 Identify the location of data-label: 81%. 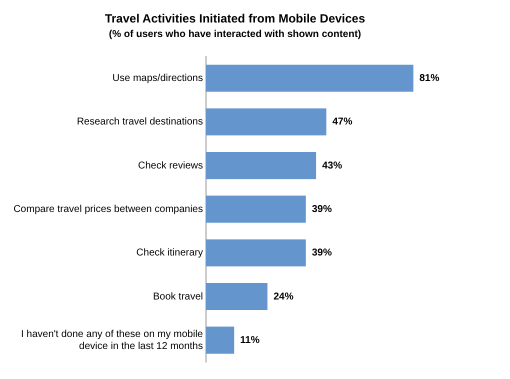
(429, 78).